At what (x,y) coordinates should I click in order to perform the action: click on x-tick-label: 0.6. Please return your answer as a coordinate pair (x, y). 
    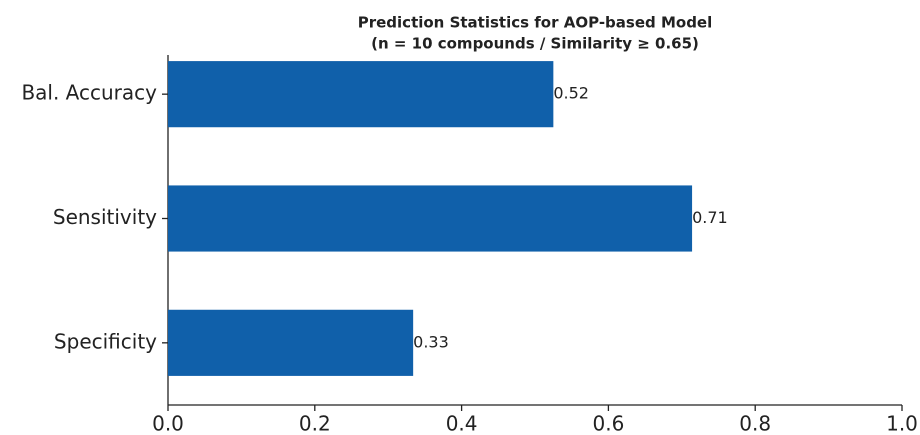
    Looking at the image, I should click on (608, 423).